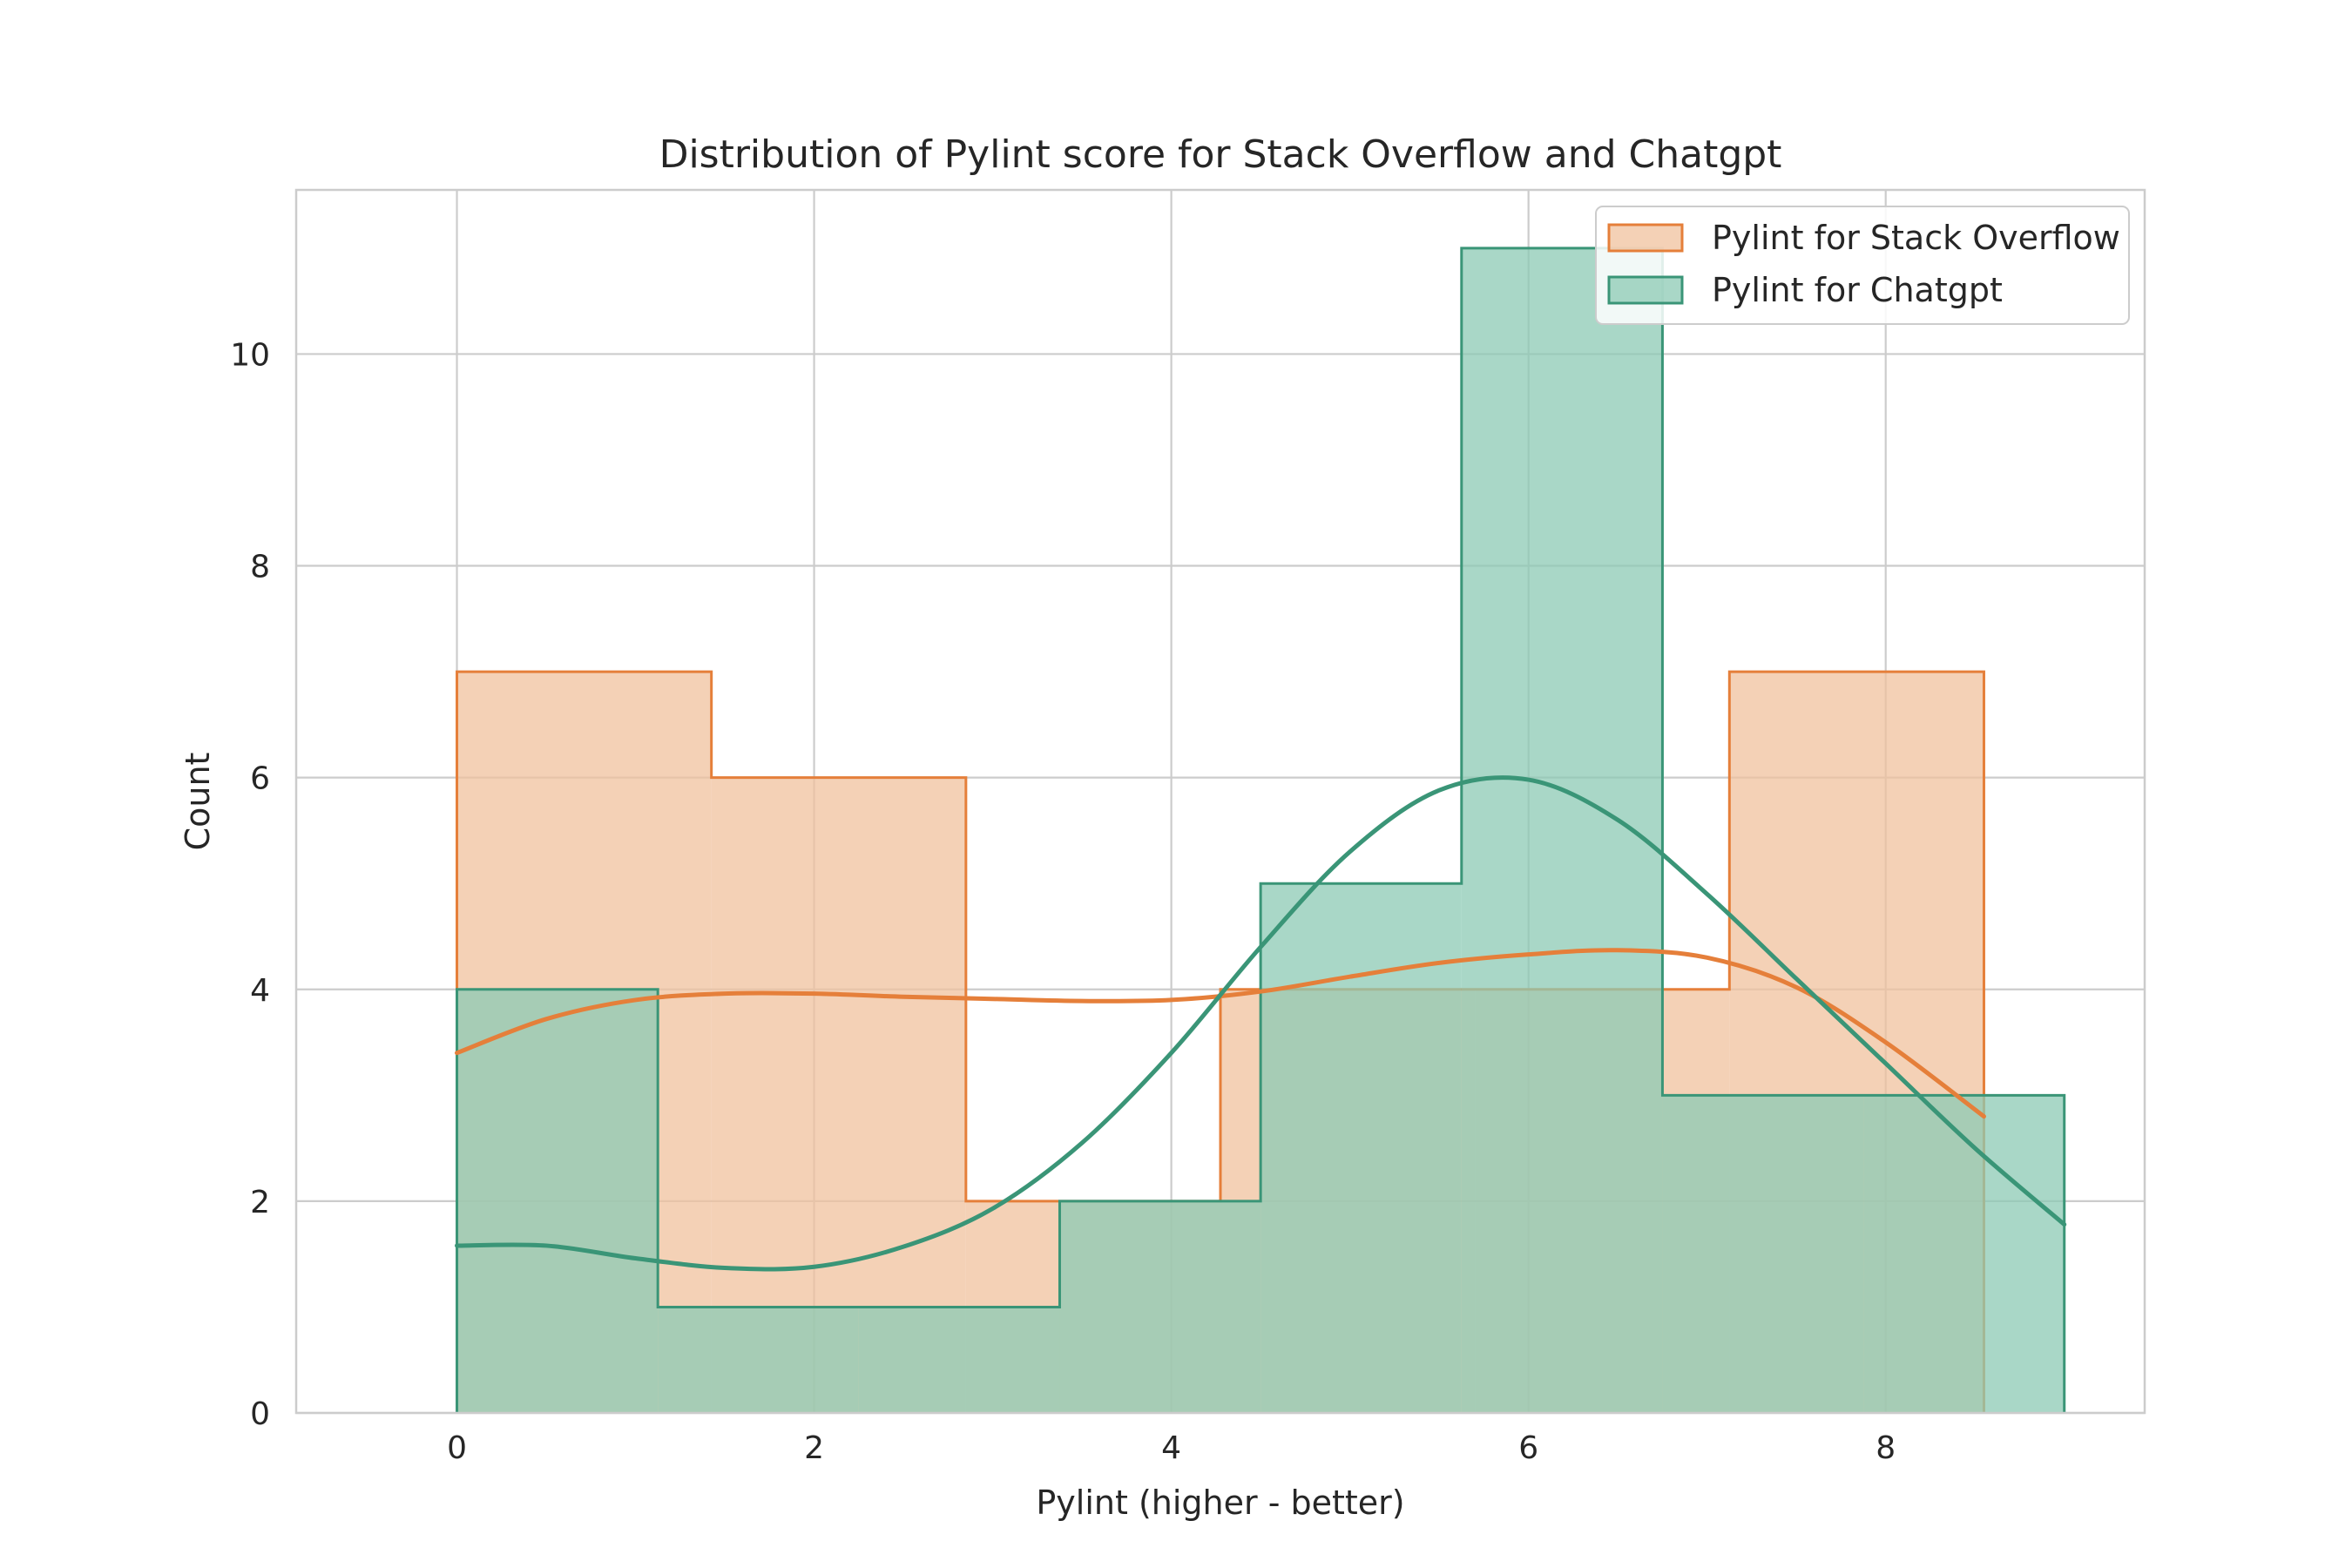 Image resolution: width=2352 pixels, height=1568 pixels. Describe the element at coordinates (260, 1414) in the screenshot. I see `y-tick-label: 0` at that location.